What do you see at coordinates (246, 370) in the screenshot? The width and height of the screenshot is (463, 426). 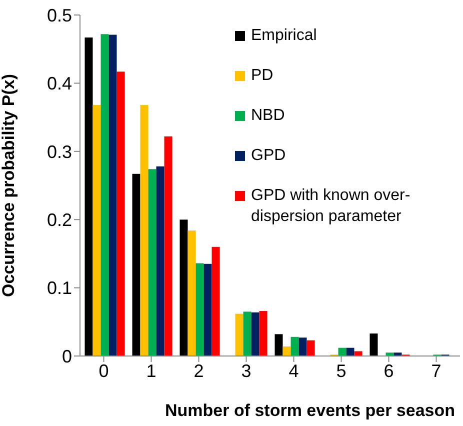 I see `x-tick-label: 3` at bounding box center [246, 370].